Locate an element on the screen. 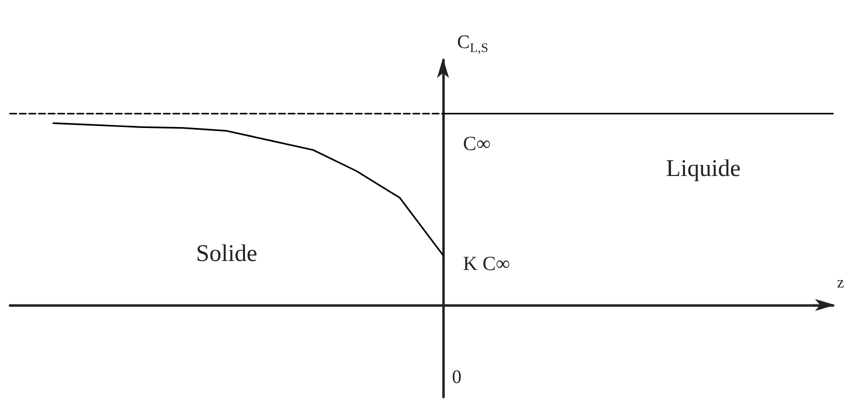 The width and height of the screenshot is (857, 417). annotation: C∞ is located at coordinates (477, 144).